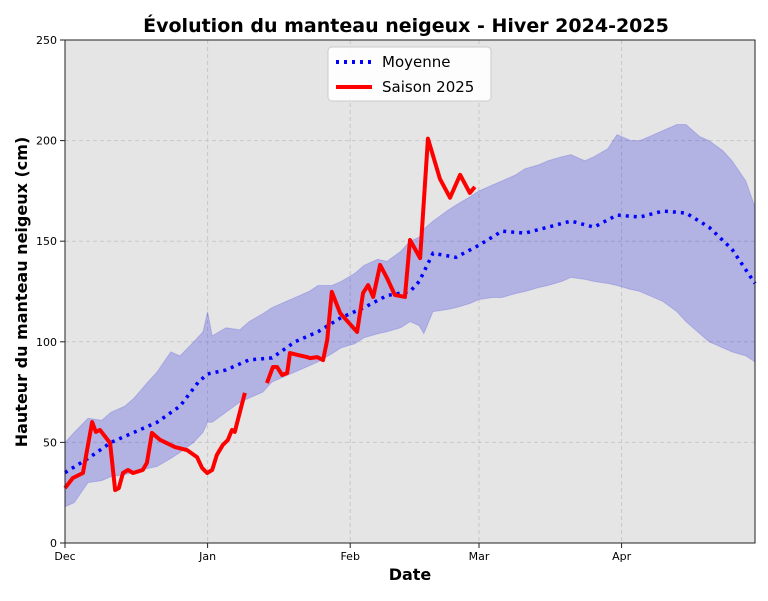 Image resolution: width=768 pixels, height=601 pixels. Describe the element at coordinates (46, 342) in the screenshot. I see `y-tick-label: 100` at that location.